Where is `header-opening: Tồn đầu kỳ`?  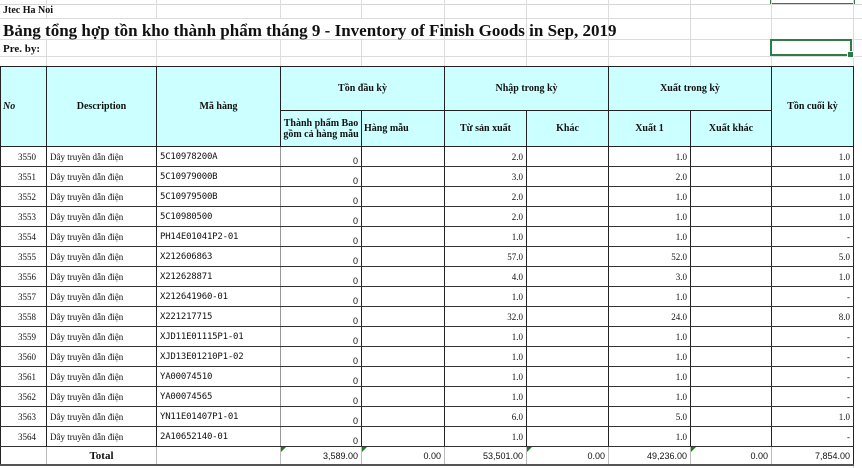 header-opening: Tồn đầu kỳ is located at coordinates (362, 88).